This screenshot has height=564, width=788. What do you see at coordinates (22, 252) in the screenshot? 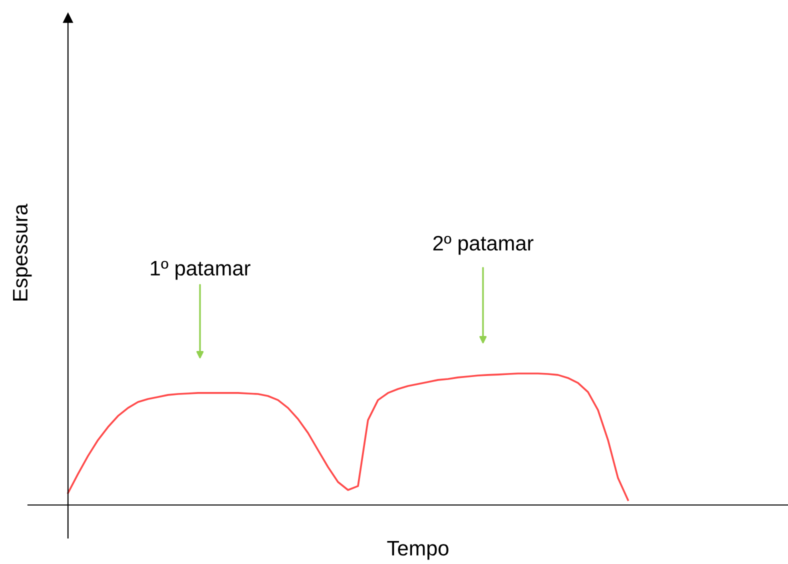
I see `y-axis-title: Espessura` at bounding box center [22, 252].